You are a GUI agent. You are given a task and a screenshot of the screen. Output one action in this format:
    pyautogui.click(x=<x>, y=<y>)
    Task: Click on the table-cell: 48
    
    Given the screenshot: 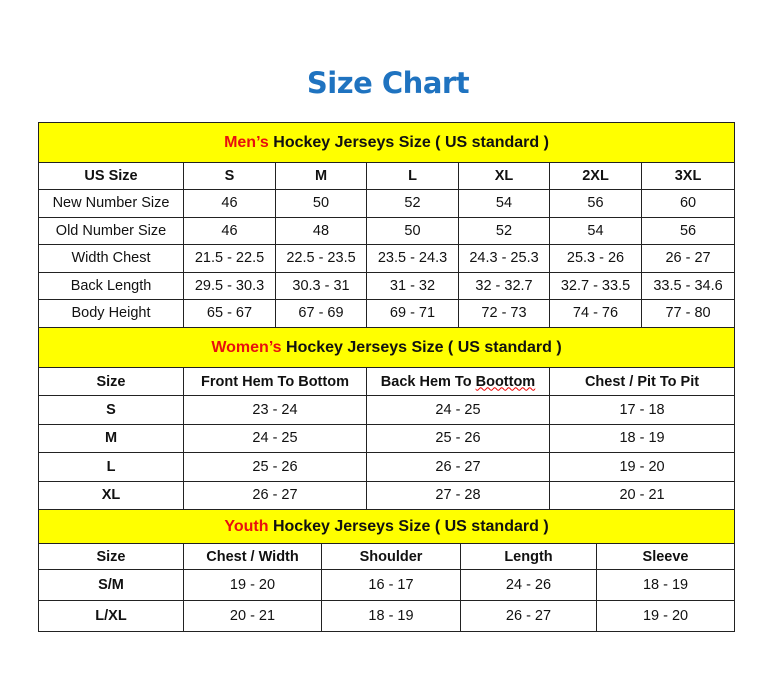 What is the action you would take?
    pyautogui.click(x=321, y=230)
    